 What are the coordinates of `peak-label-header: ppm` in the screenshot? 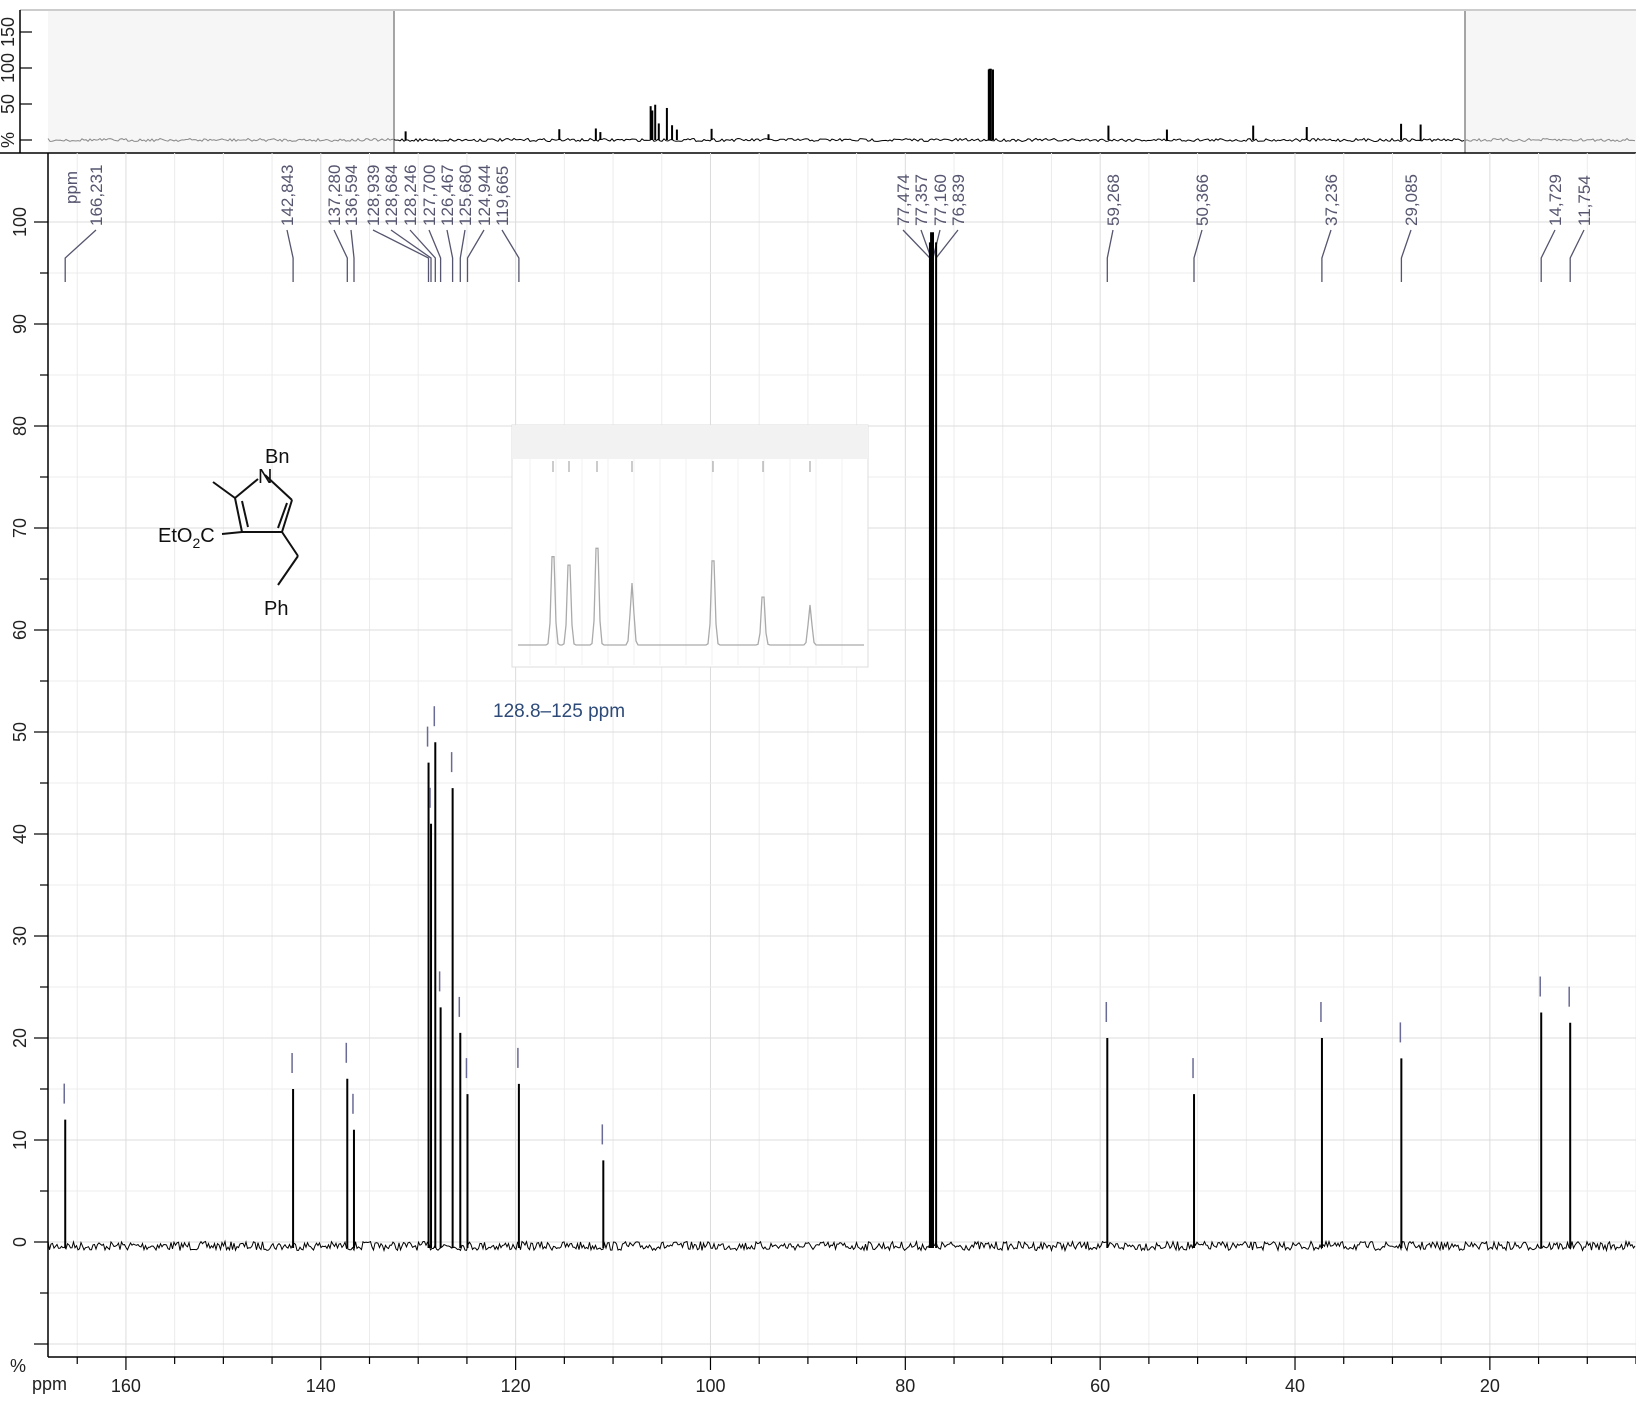 It's located at (71, 187).